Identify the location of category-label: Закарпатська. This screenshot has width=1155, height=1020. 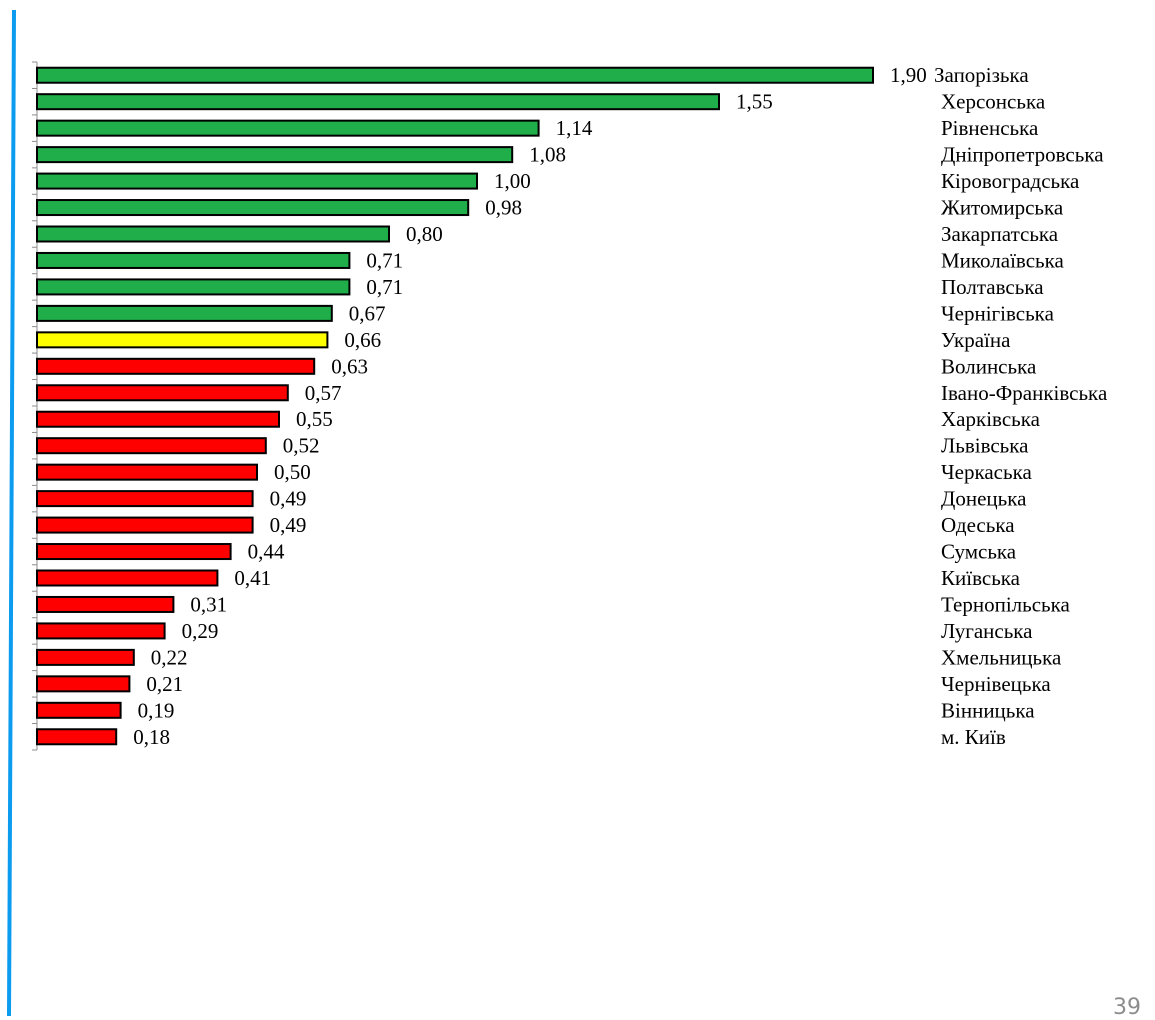
(1000, 234).